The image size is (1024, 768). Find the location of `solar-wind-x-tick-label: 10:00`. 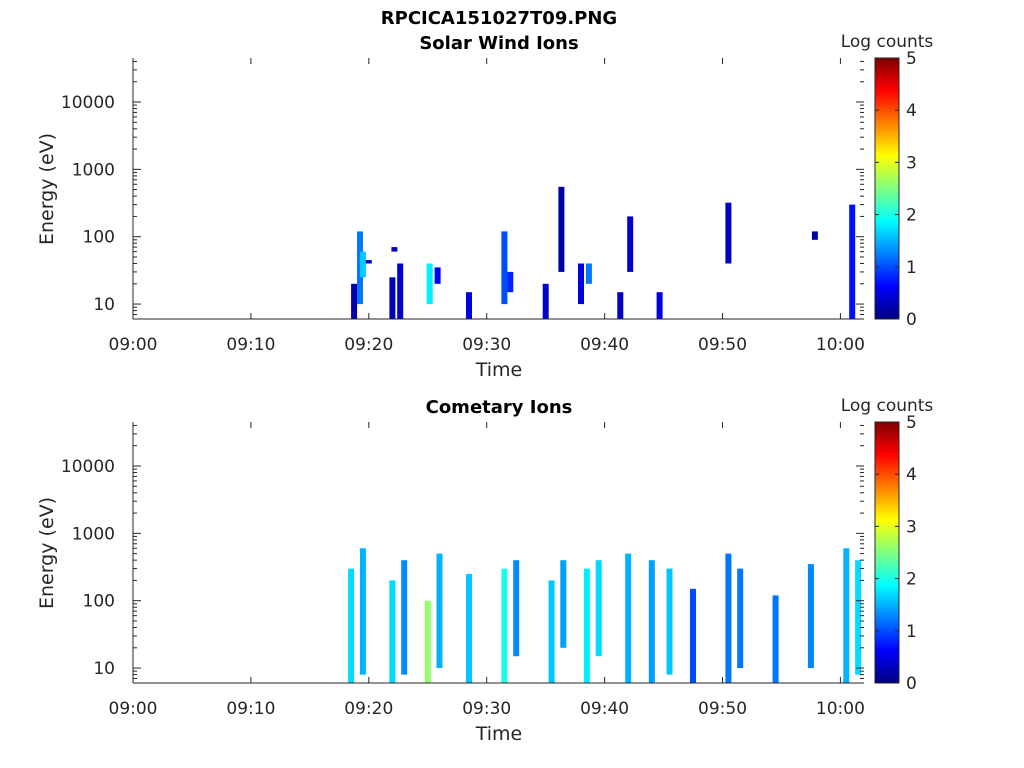

solar-wind-x-tick-label: 10:00 is located at coordinates (840, 345).